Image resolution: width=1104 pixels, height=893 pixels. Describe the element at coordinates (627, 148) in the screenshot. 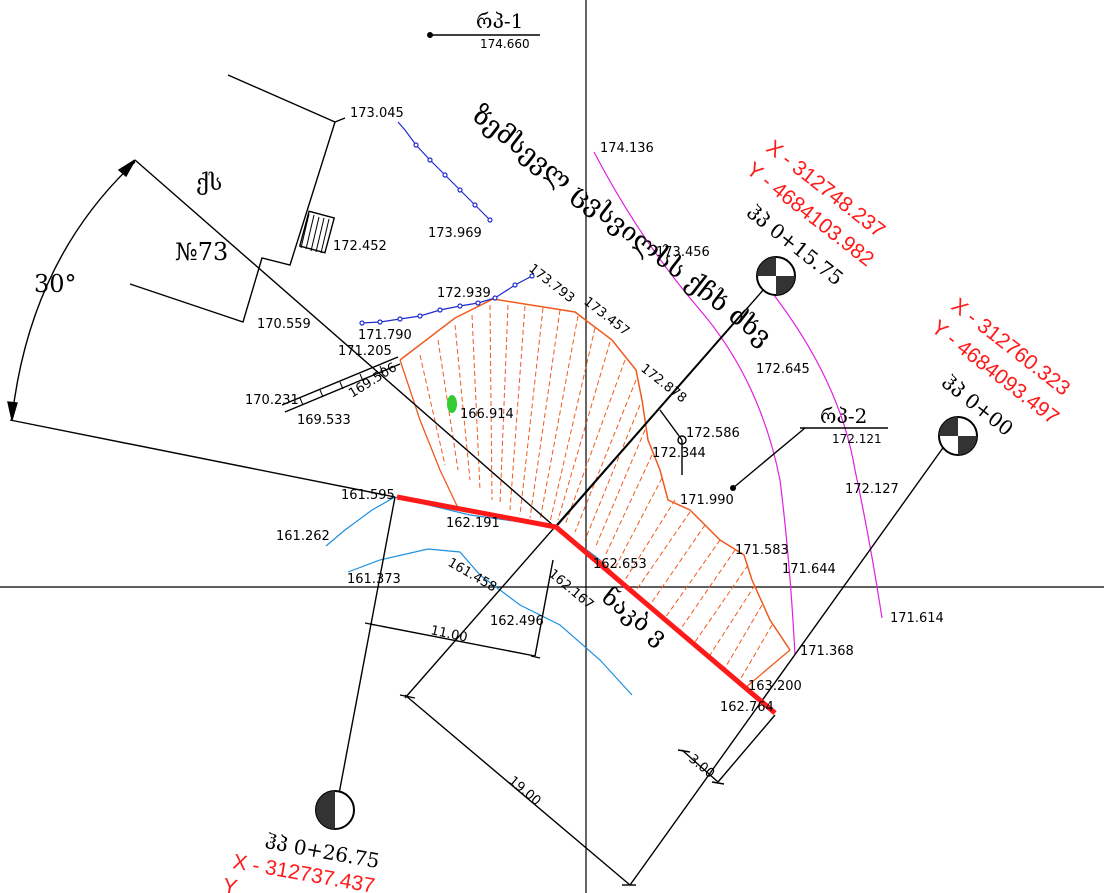

I see `elevation-label: 174.136` at that location.